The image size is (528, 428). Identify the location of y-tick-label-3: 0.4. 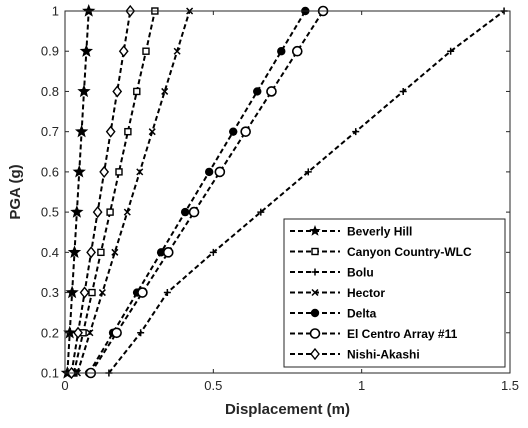
(50, 252).